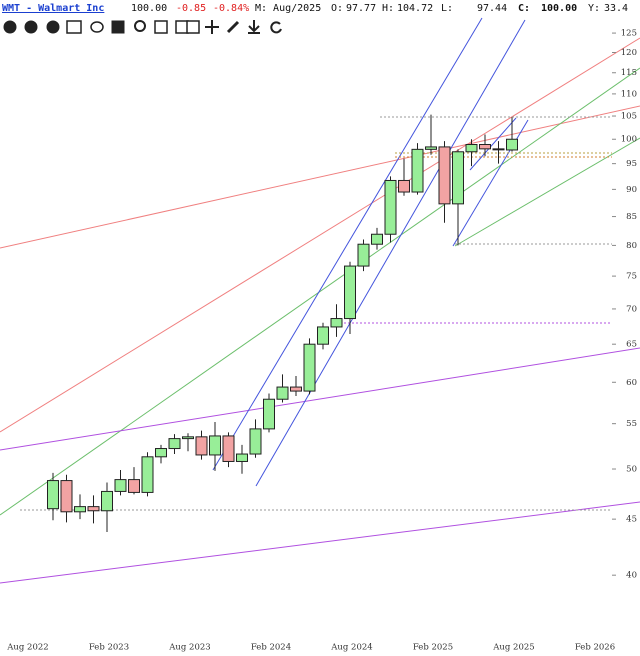 The width and height of the screenshot is (640, 656). Describe the element at coordinates (193, 27) in the screenshot. I see `calendar-icon` at that location.